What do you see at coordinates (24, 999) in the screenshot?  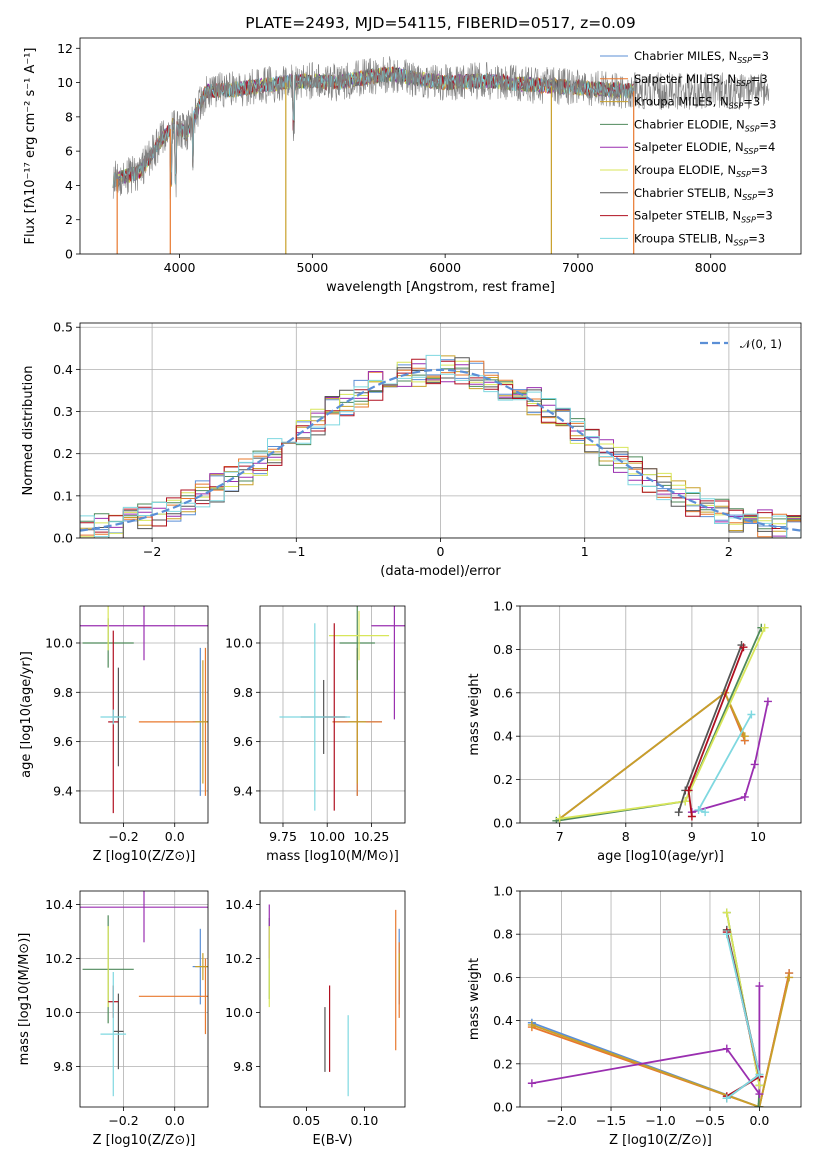 I see `y-axis-label: mass [log10(M/M⊙)]` at bounding box center [24, 999].